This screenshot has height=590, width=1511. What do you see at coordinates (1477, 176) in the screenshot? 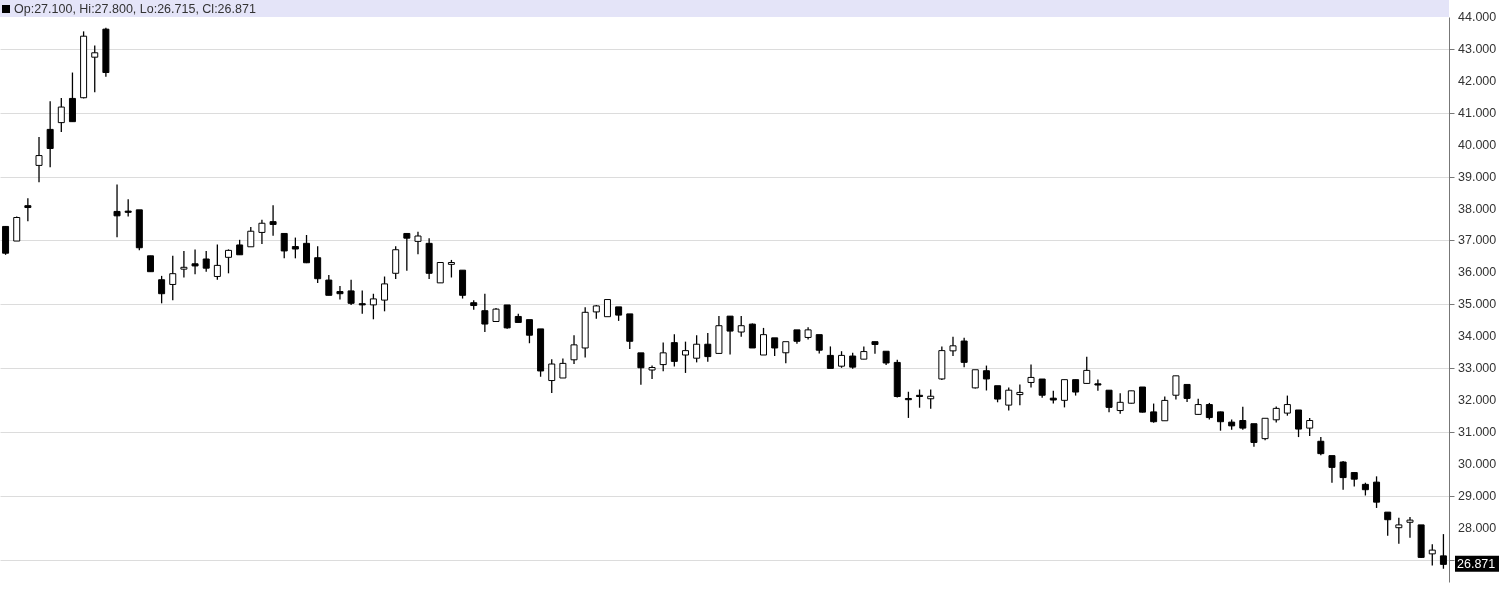
I see `y-tick-label: 39.000` at bounding box center [1477, 176].